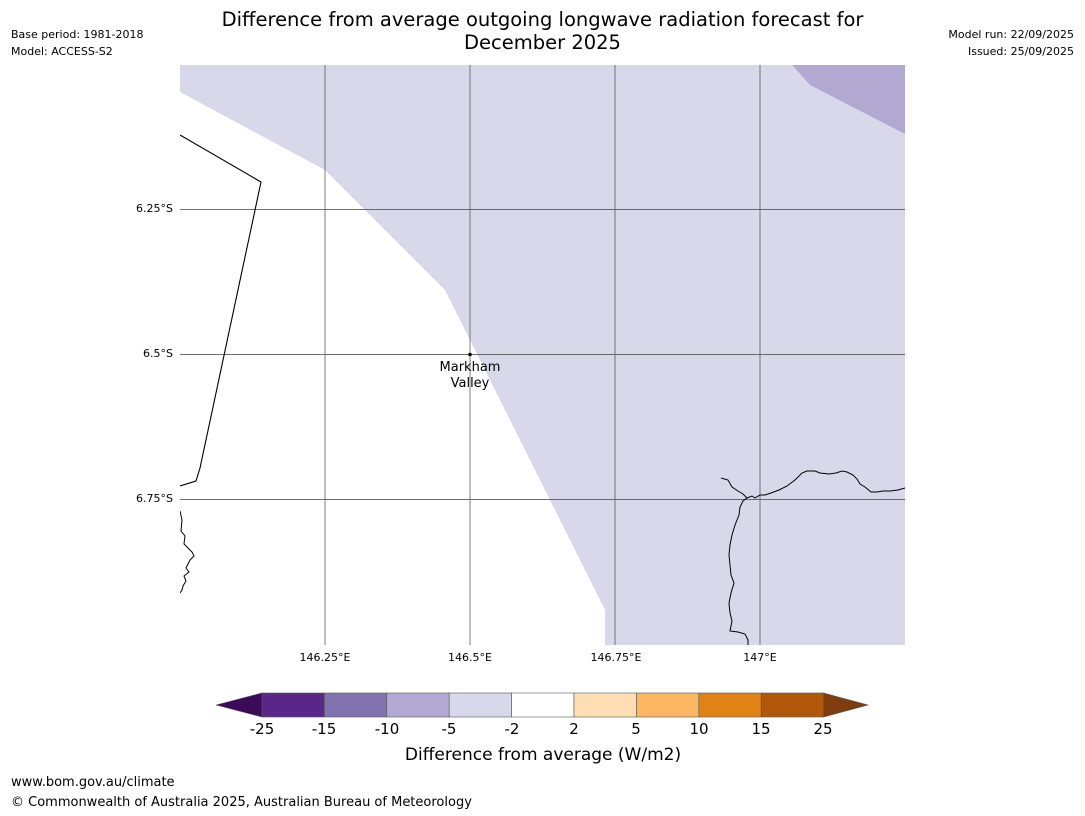 This screenshot has height=816, width=1085. I want to click on model-run: Model run: 22/09/2025, so click(1011, 34).